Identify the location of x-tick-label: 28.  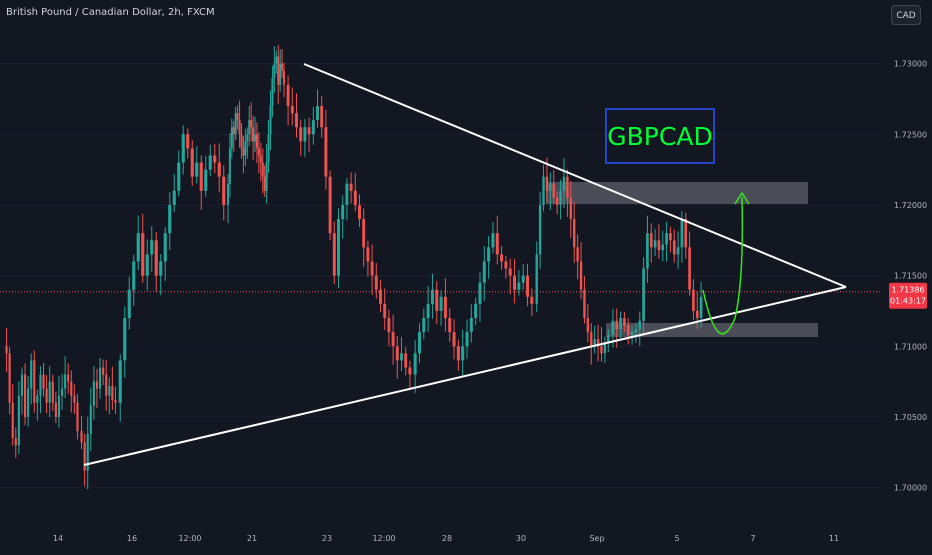
(447, 538).